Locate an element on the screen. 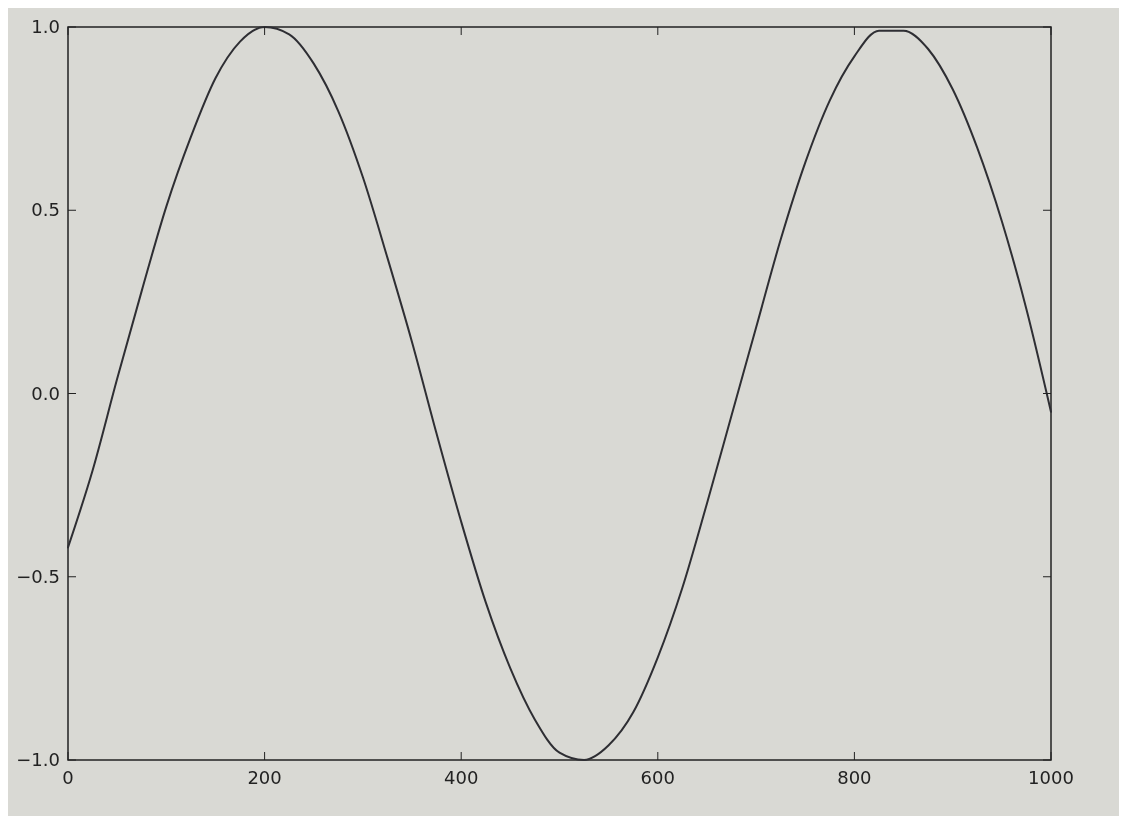  y-tick-label: −1.0 is located at coordinates (38, 759).